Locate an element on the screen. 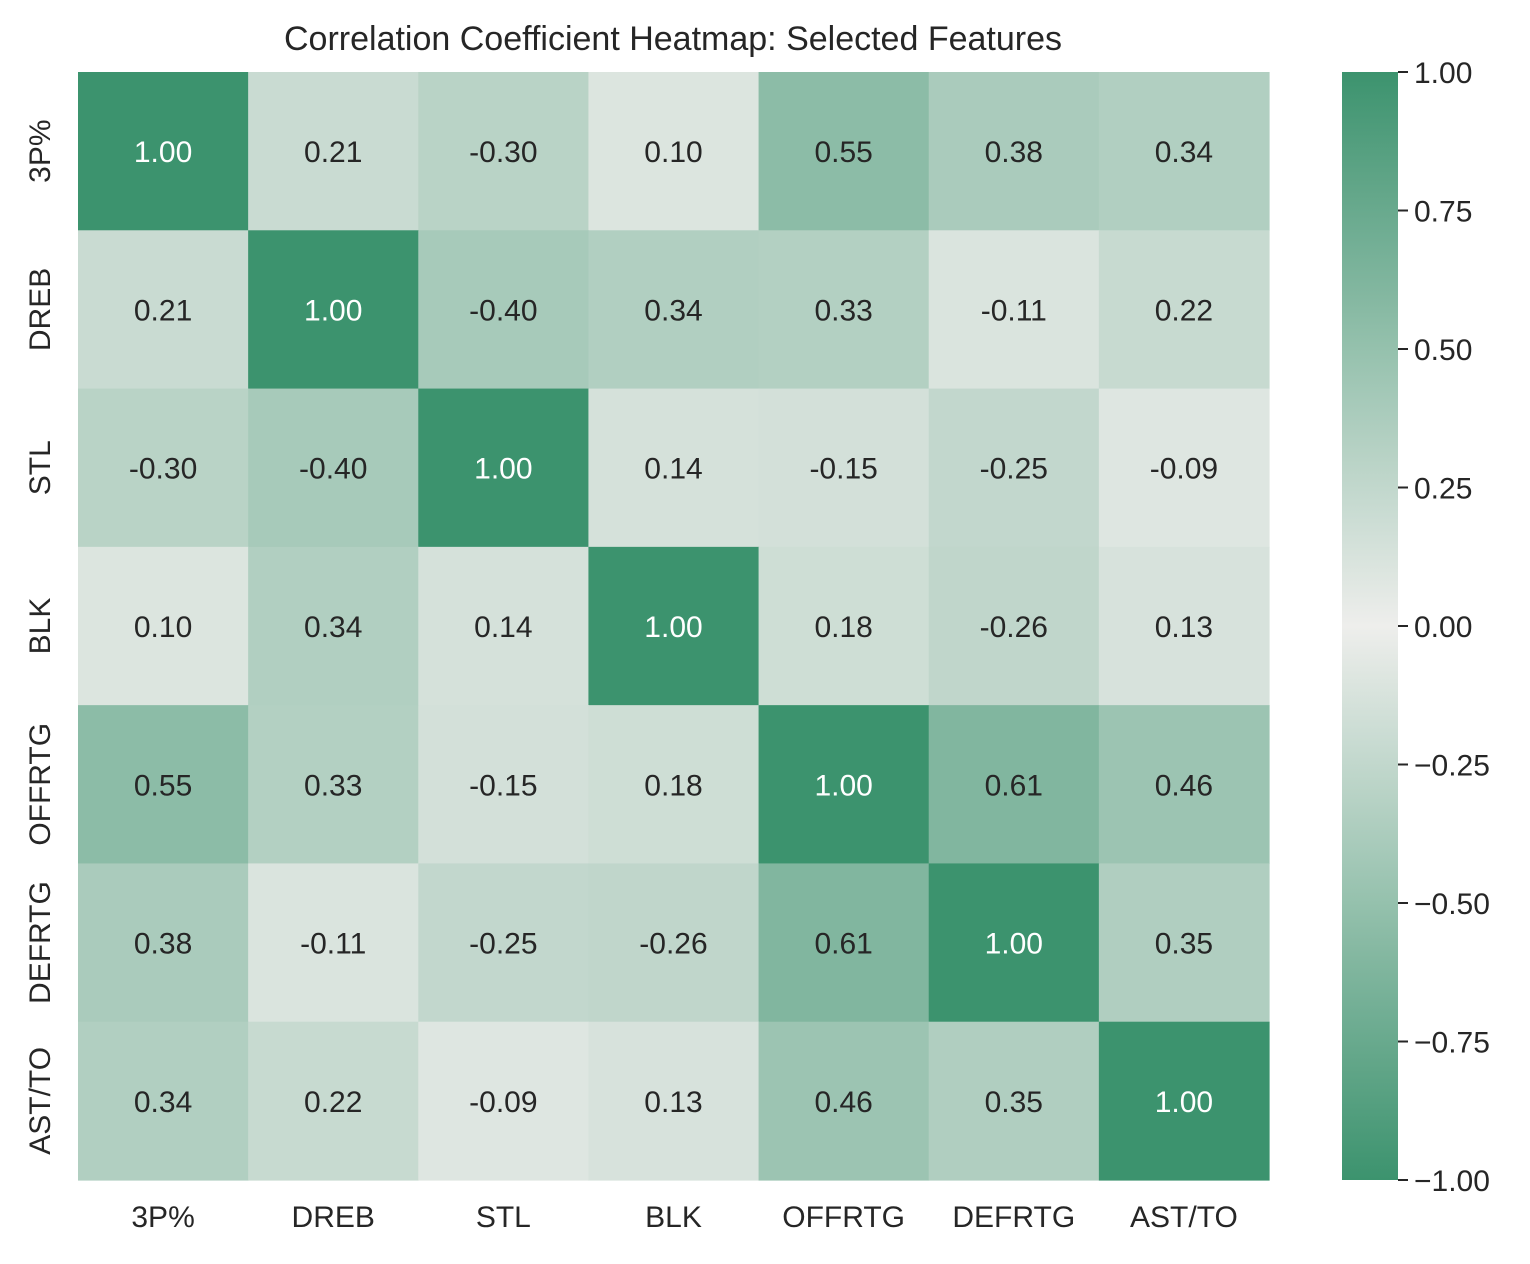 Image resolution: width=1530 pixels, height=1264 pixels. y-tick-label: 3P% is located at coordinates (40, 150).